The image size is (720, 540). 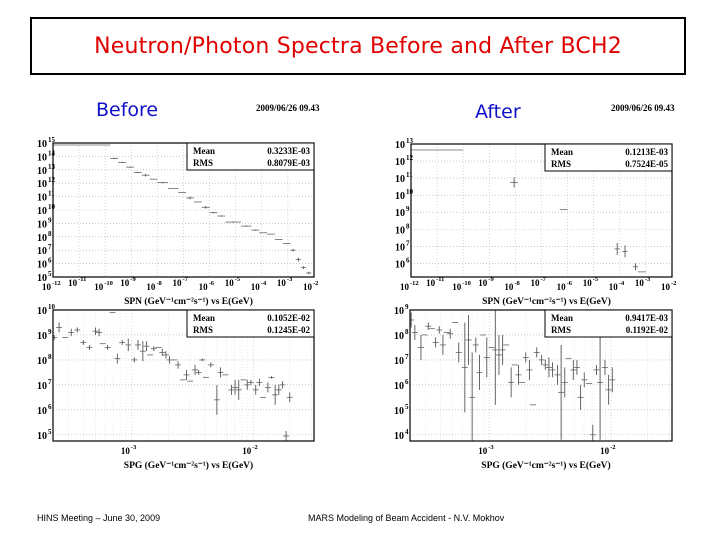 I want to click on svg-text: -9, so click(x=491, y=279).